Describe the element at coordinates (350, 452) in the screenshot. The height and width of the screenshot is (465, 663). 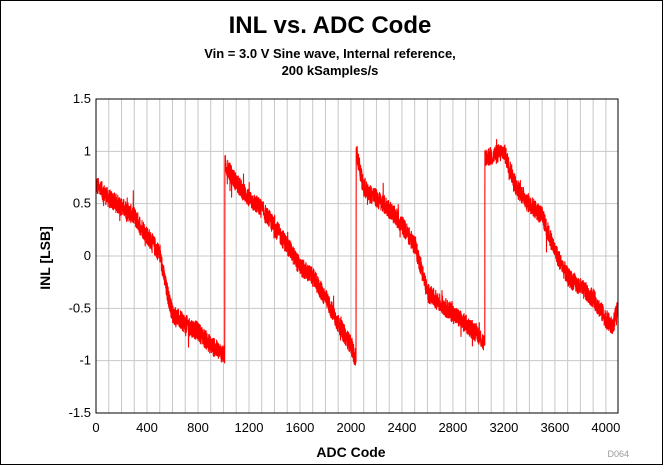
I see `x-axis-label: ADC Code` at that location.